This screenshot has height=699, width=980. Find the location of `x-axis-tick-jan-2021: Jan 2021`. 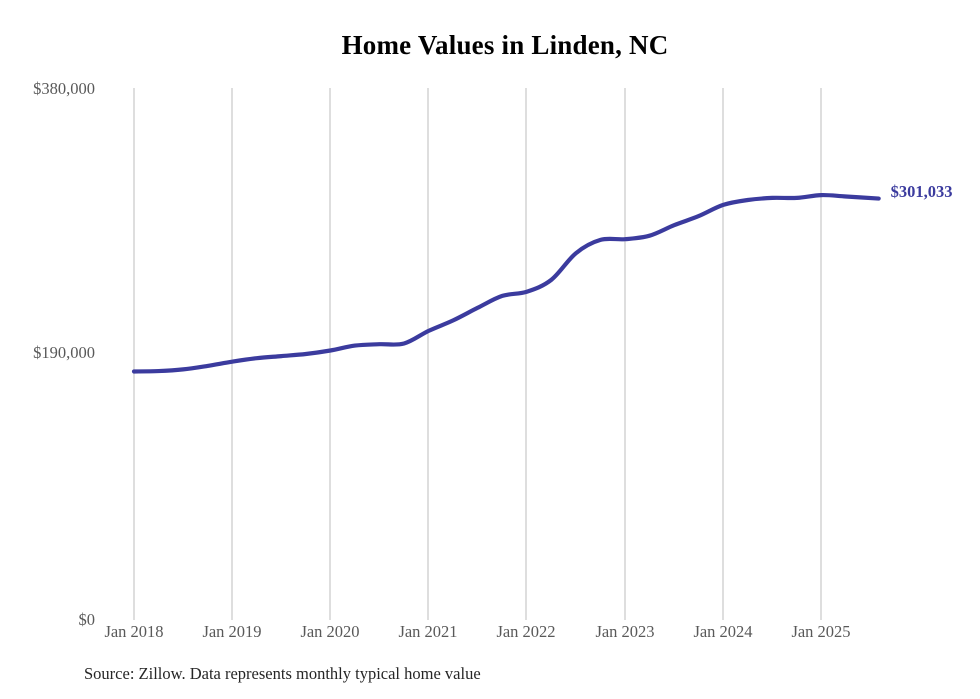

x-axis-tick-jan-2021: Jan 2021 is located at coordinates (428, 631).